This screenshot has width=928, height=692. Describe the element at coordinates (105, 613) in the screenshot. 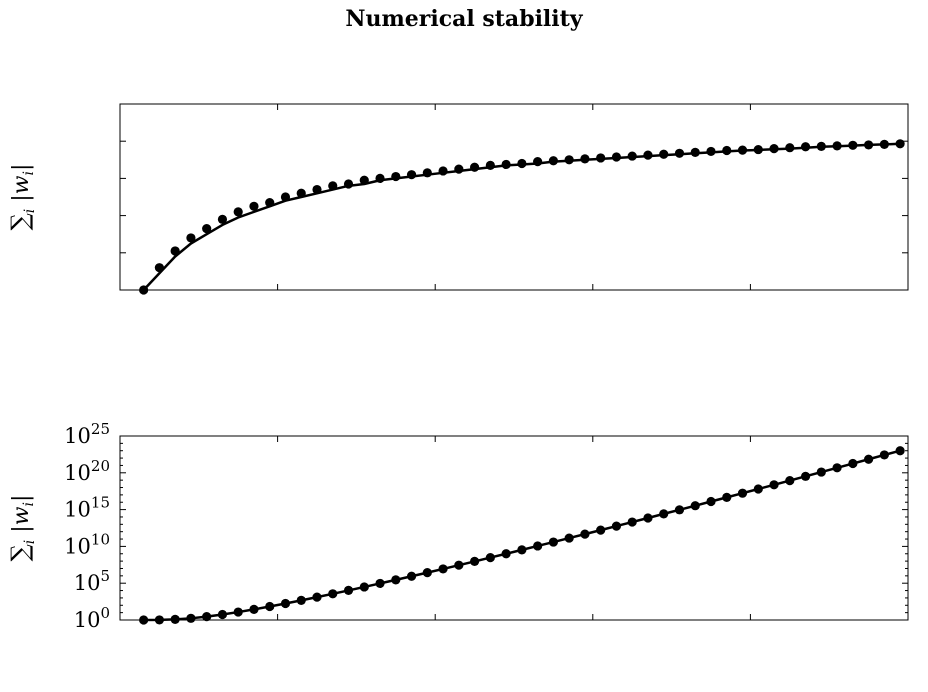

I see `y-tick-exponent: 0` at that location.